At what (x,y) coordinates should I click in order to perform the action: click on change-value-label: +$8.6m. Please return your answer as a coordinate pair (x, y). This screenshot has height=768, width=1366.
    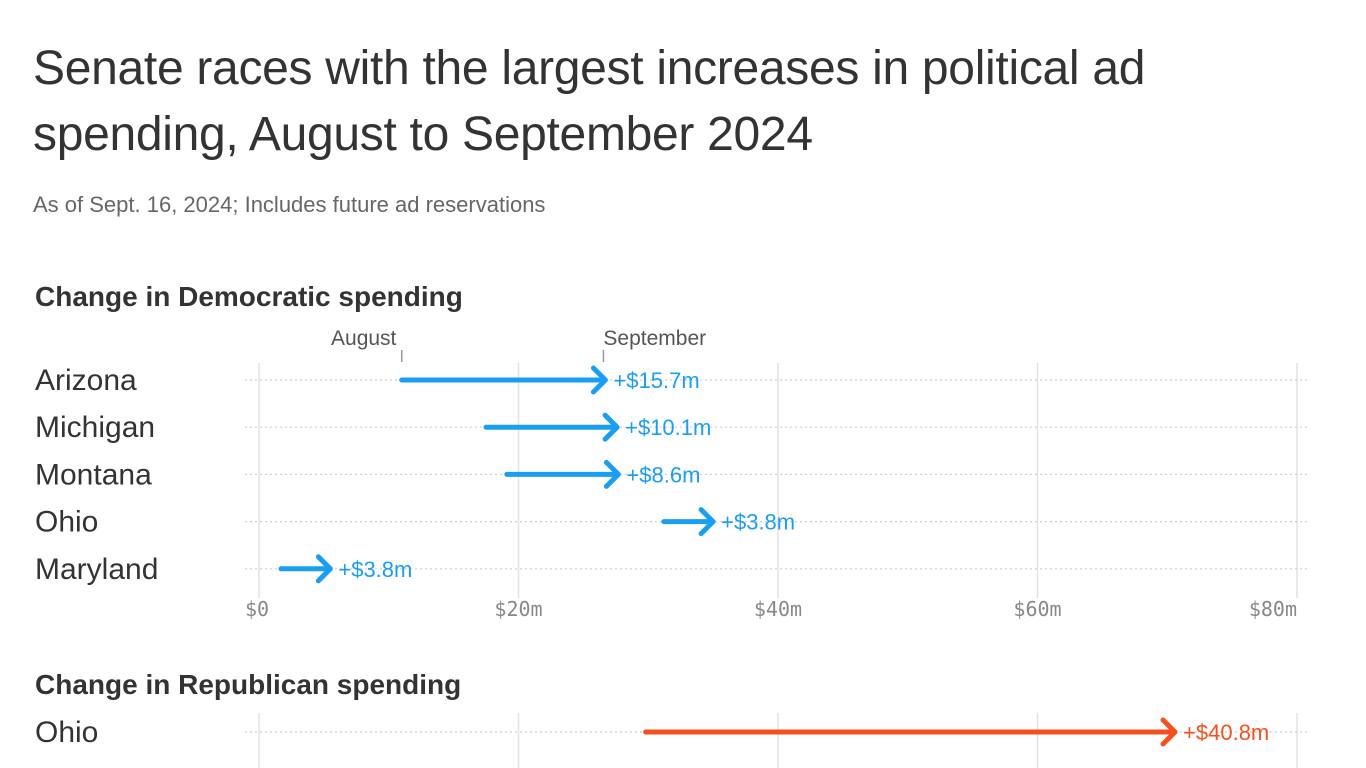
    Looking at the image, I should click on (663, 474).